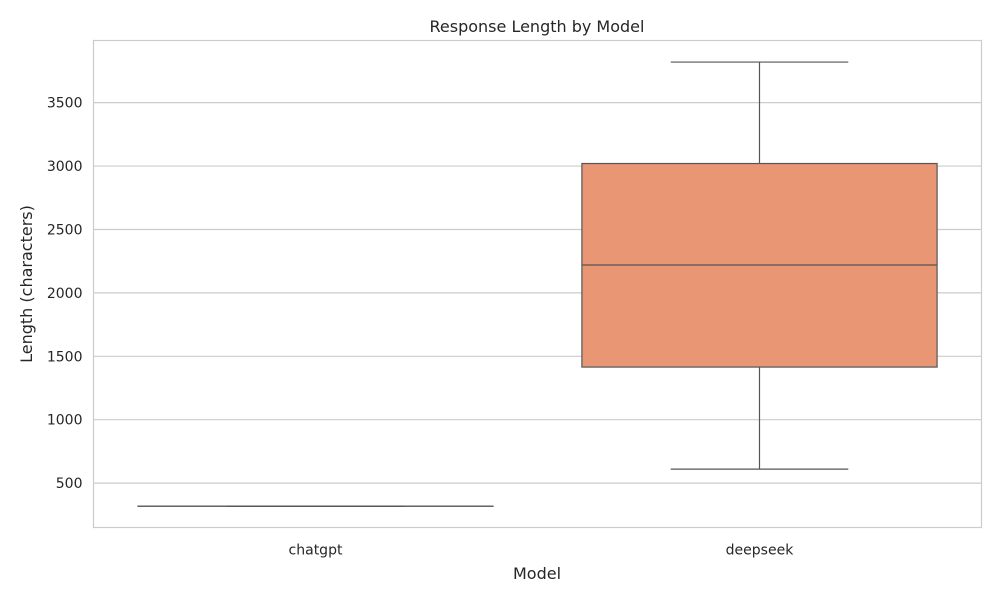 This screenshot has width=1000, height=600. What do you see at coordinates (537, 573) in the screenshot?
I see `x-axis-label: Model` at bounding box center [537, 573].